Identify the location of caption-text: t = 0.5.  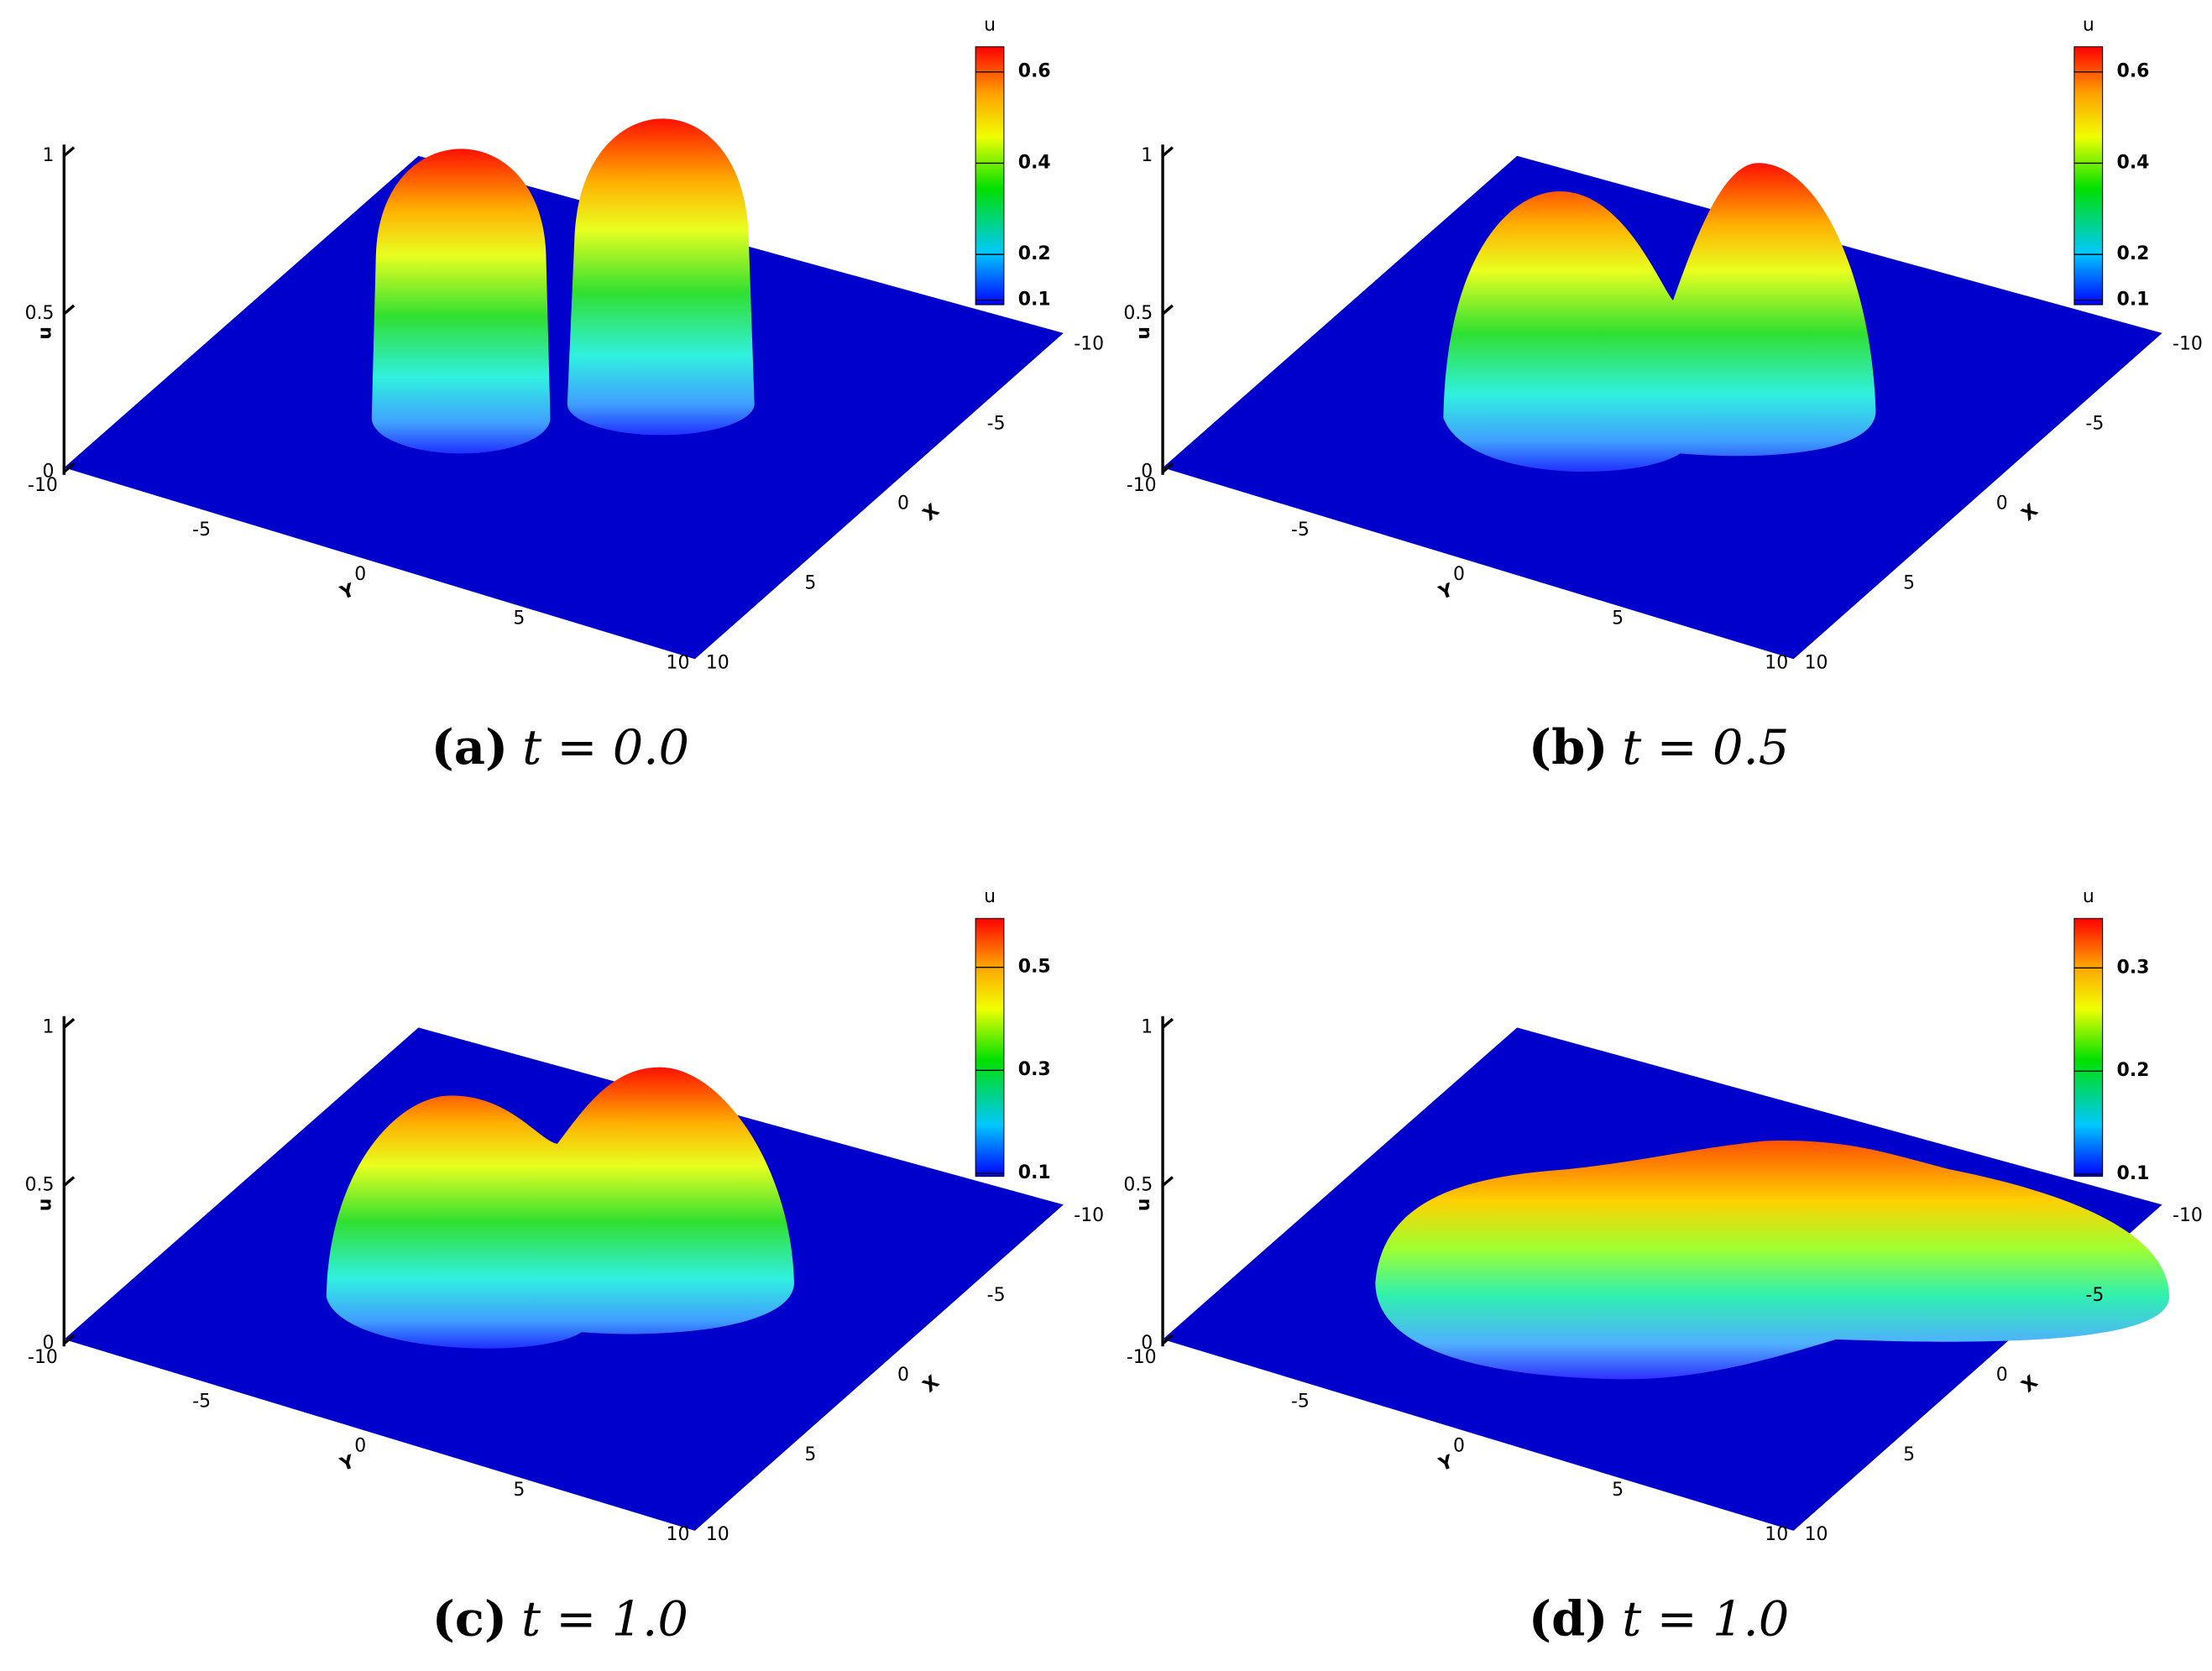
(1706, 747).